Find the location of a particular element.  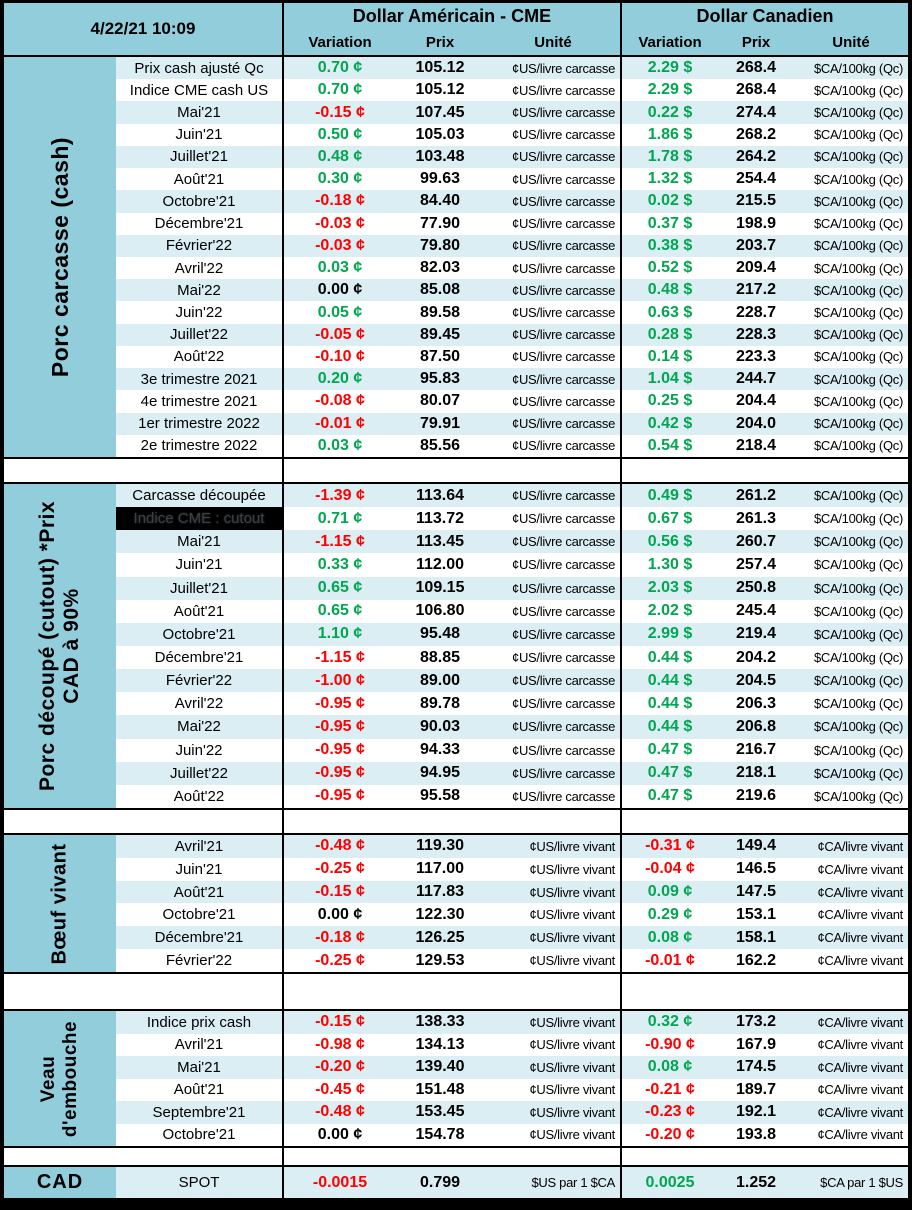

us-prix: 112.00 is located at coordinates (440, 564).